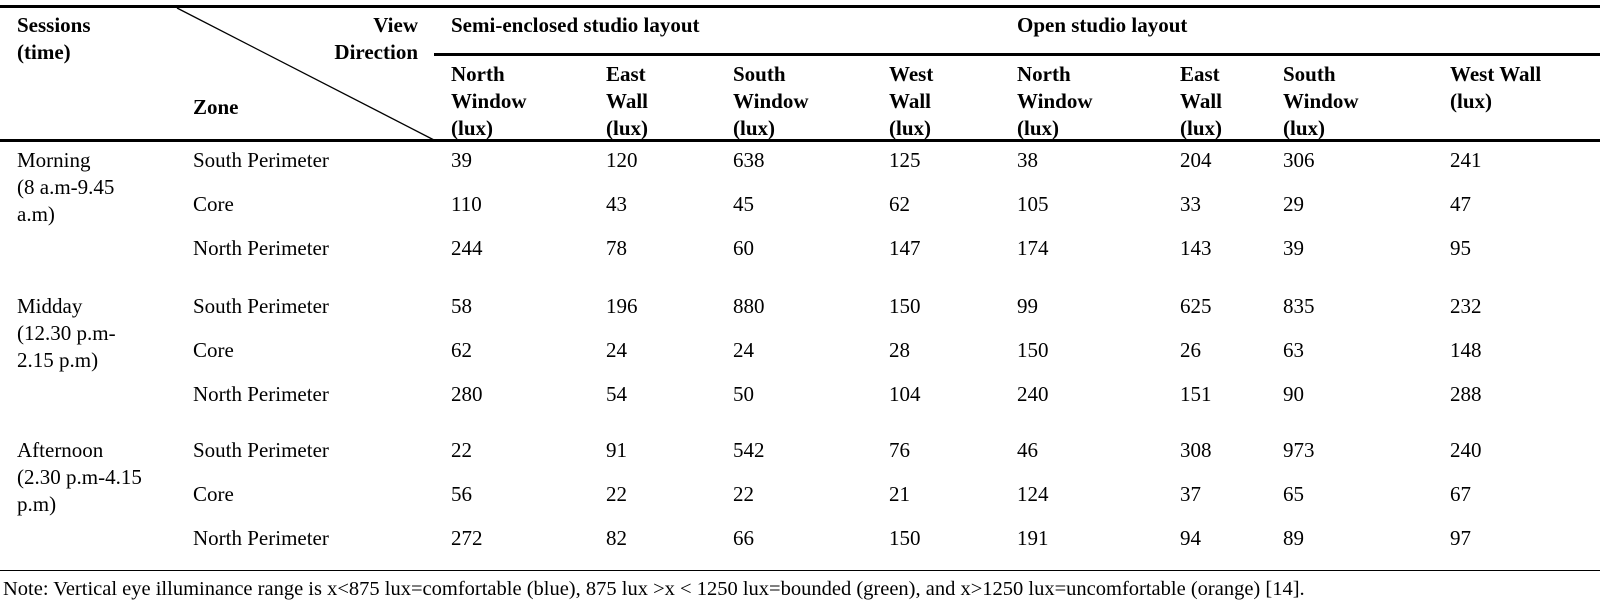 Image resolution: width=1600 pixels, height=611 pixels. What do you see at coordinates (800, 6) in the screenshot?
I see `top-rule` at bounding box center [800, 6].